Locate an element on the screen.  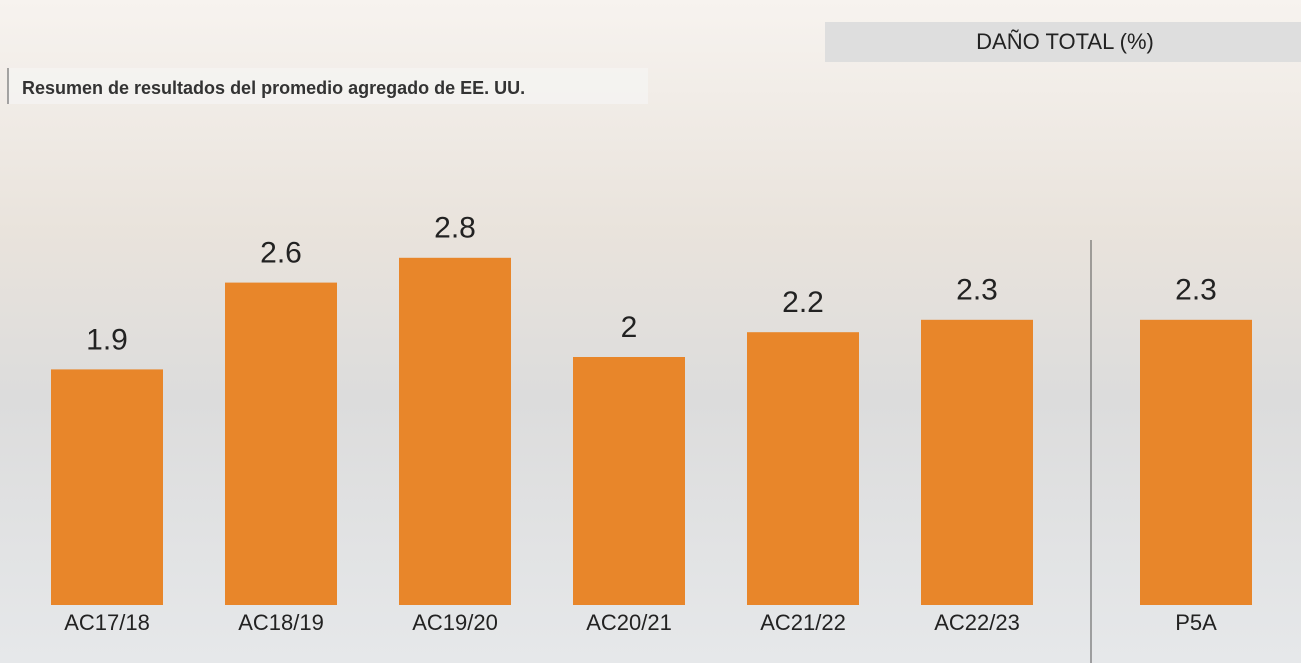
value-label: 1.9 is located at coordinates (107, 339).